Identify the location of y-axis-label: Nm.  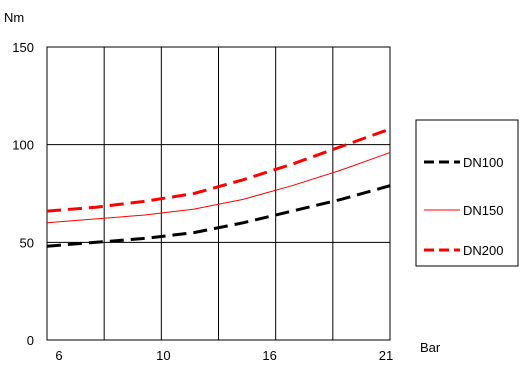
(14, 17).